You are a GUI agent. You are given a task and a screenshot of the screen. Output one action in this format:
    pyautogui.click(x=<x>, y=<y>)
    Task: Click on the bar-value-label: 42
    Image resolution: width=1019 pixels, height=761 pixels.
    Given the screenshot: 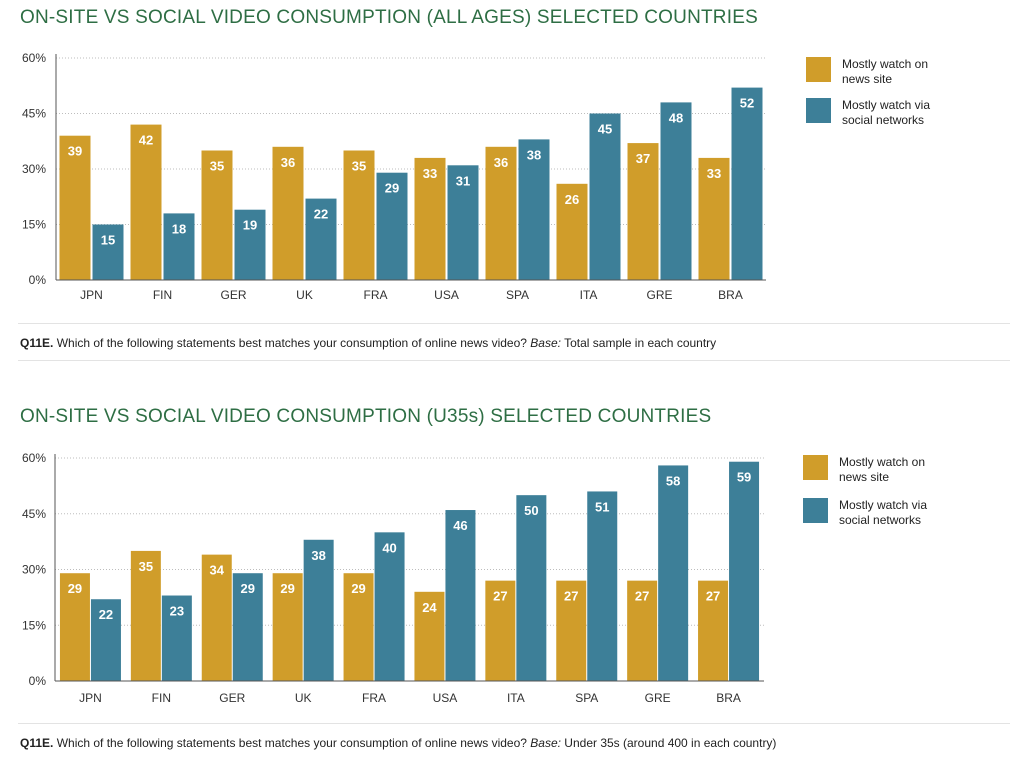 What is the action you would take?
    pyautogui.click(x=146, y=140)
    